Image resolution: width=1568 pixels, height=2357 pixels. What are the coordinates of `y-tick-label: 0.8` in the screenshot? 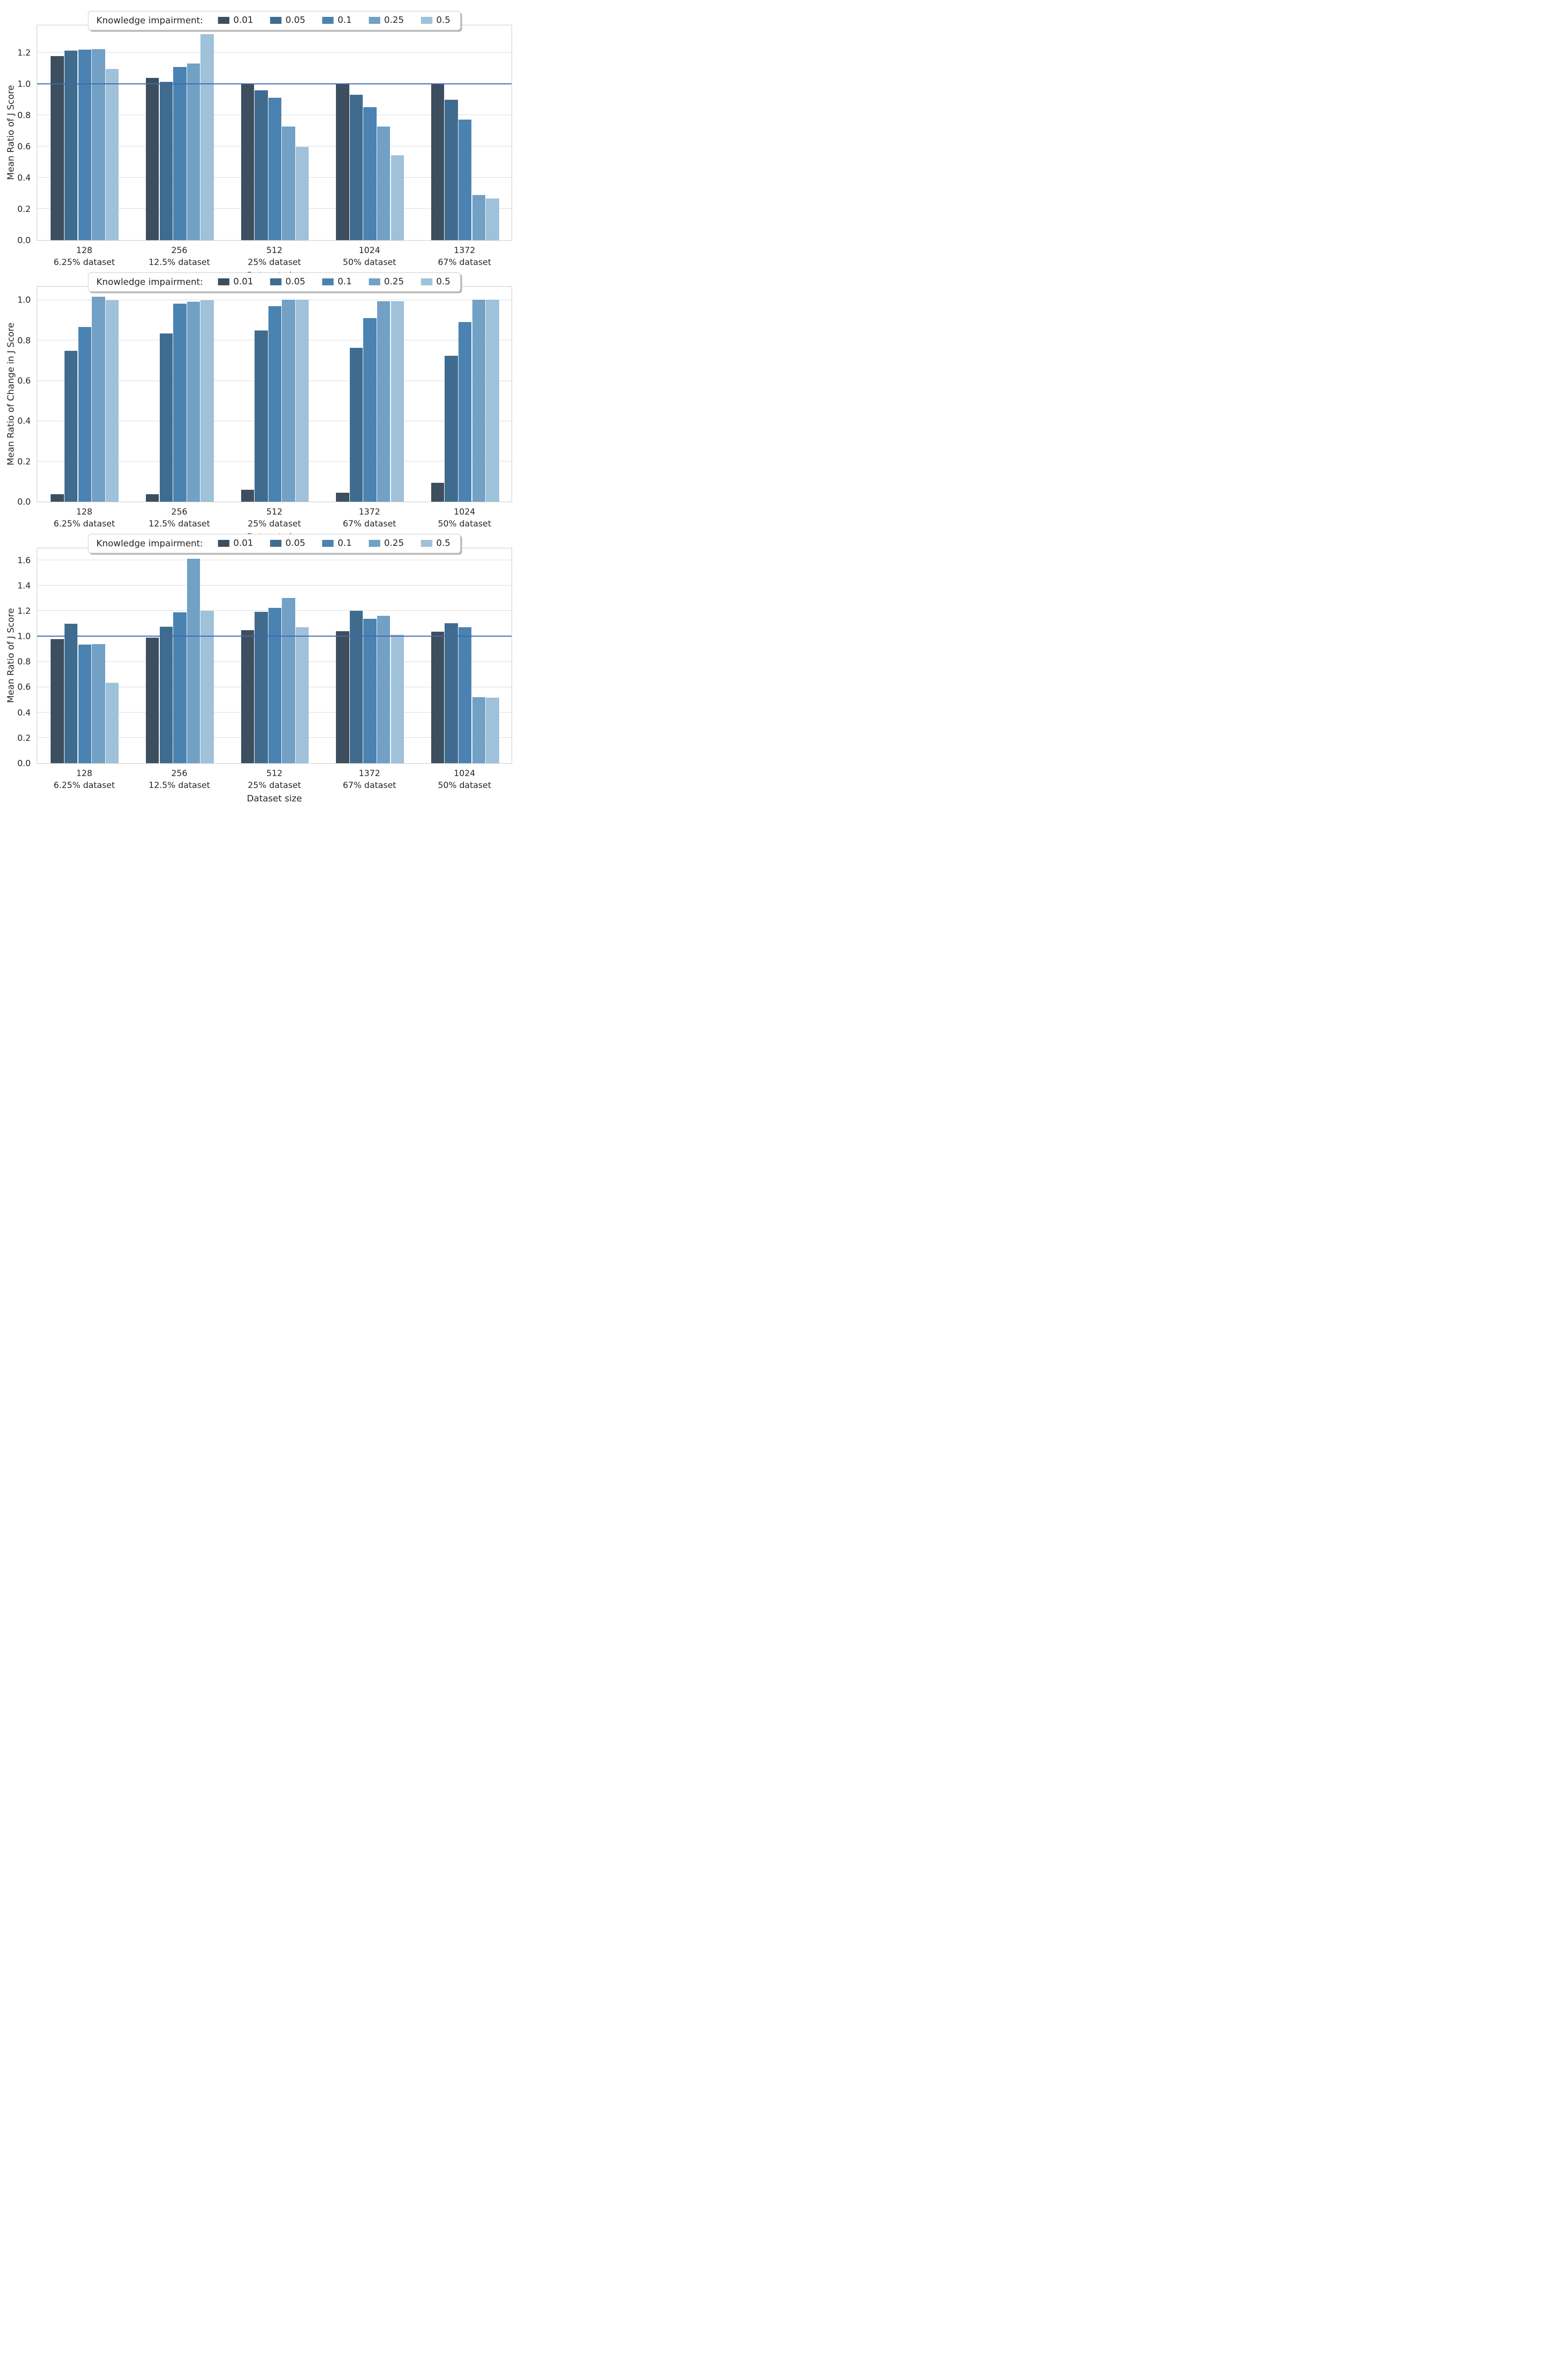 It's located at (24, 662).